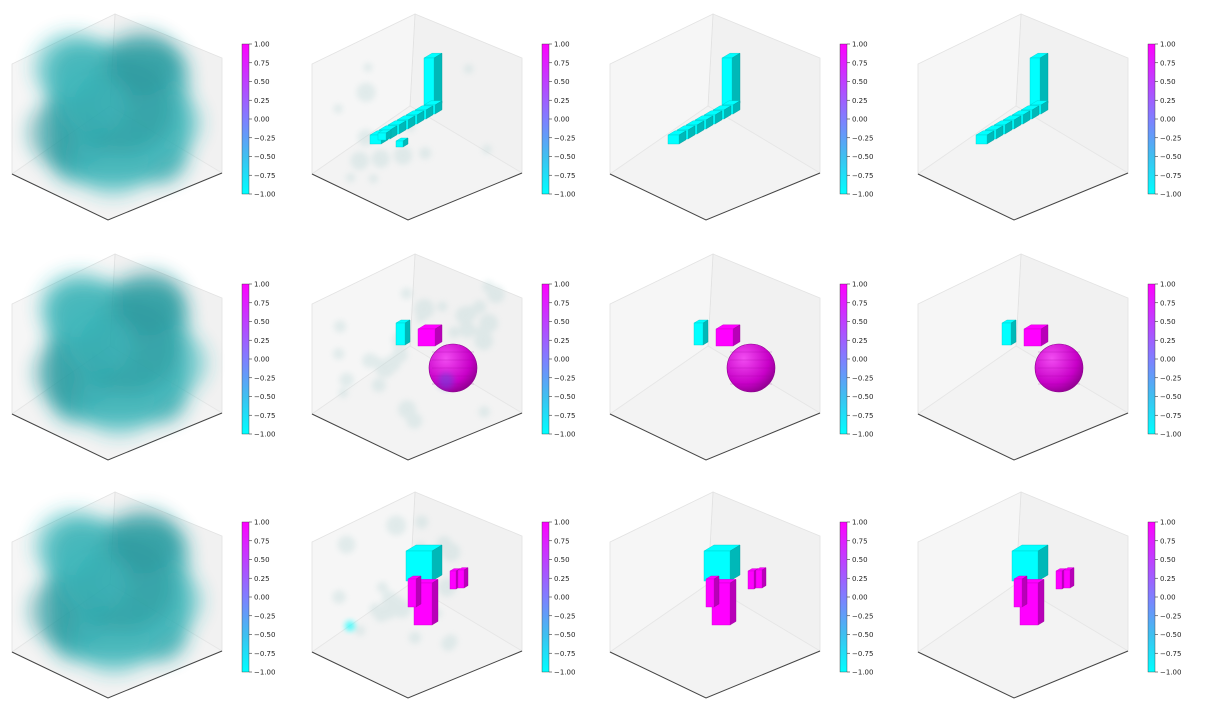 The image size is (1217, 714). Describe the element at coordinates (463, 578) in the screenshot. I see `magenta-pillar` at that location.